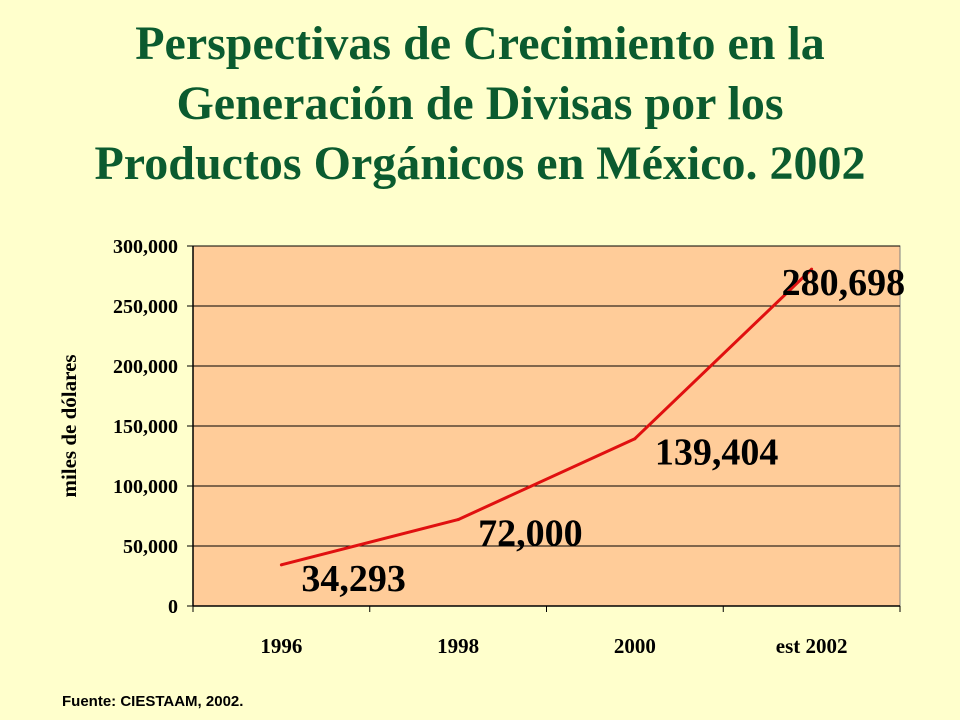 This screenshot has height=720, width=960. What do you see at coordinates (69, 425) in the screenshot?
I see `y-axis-label: miles de dólares` at bounding box center [69, 425].